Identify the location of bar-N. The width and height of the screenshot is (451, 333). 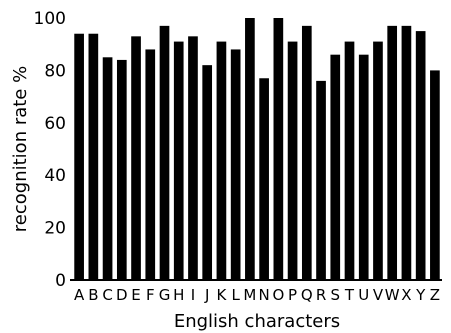
(264, 179).